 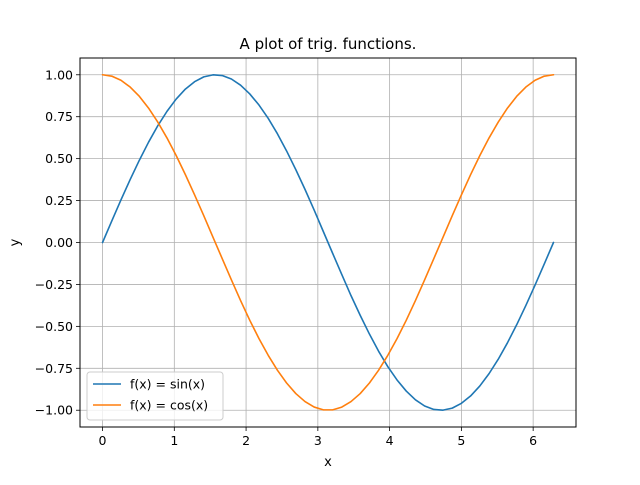 I want to click on legend-label-sin: f(x) = sin(x), so click(x=167, y=384).